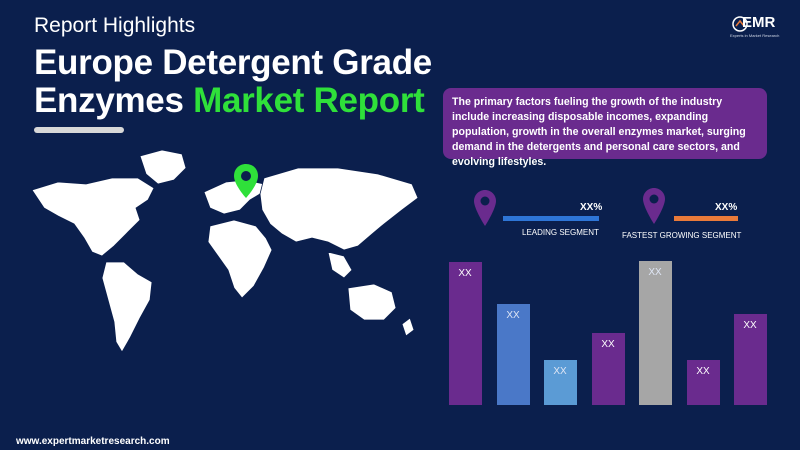  What do you see at coordinates (750, 325) in the screenshot?
I see `chart-bar-label-7: XX` at bounding box center [750, 325].